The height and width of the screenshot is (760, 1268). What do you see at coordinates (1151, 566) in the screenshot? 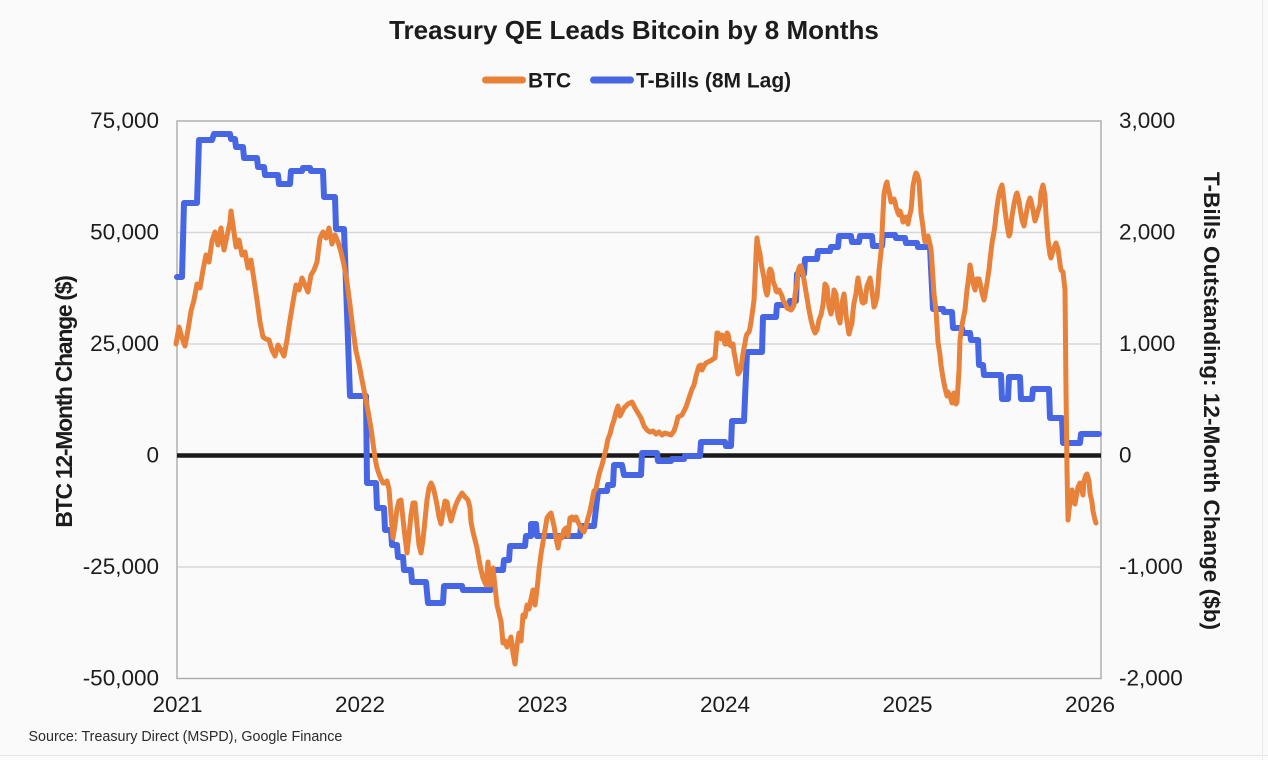
I see `svg-text: -1,000` at bounding box center [1151, 566].